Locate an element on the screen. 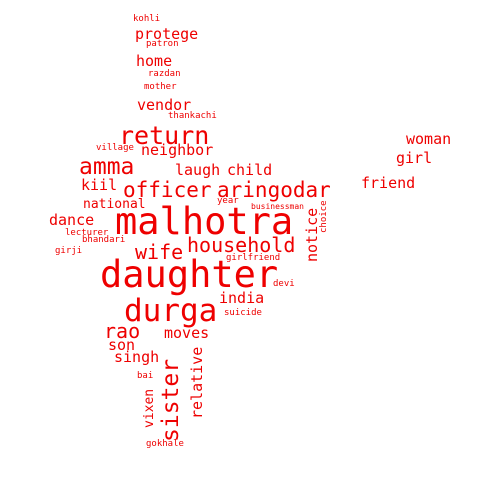 This screenshot has width=500, height=500. word-year: year is located at coordinates (228, 201).